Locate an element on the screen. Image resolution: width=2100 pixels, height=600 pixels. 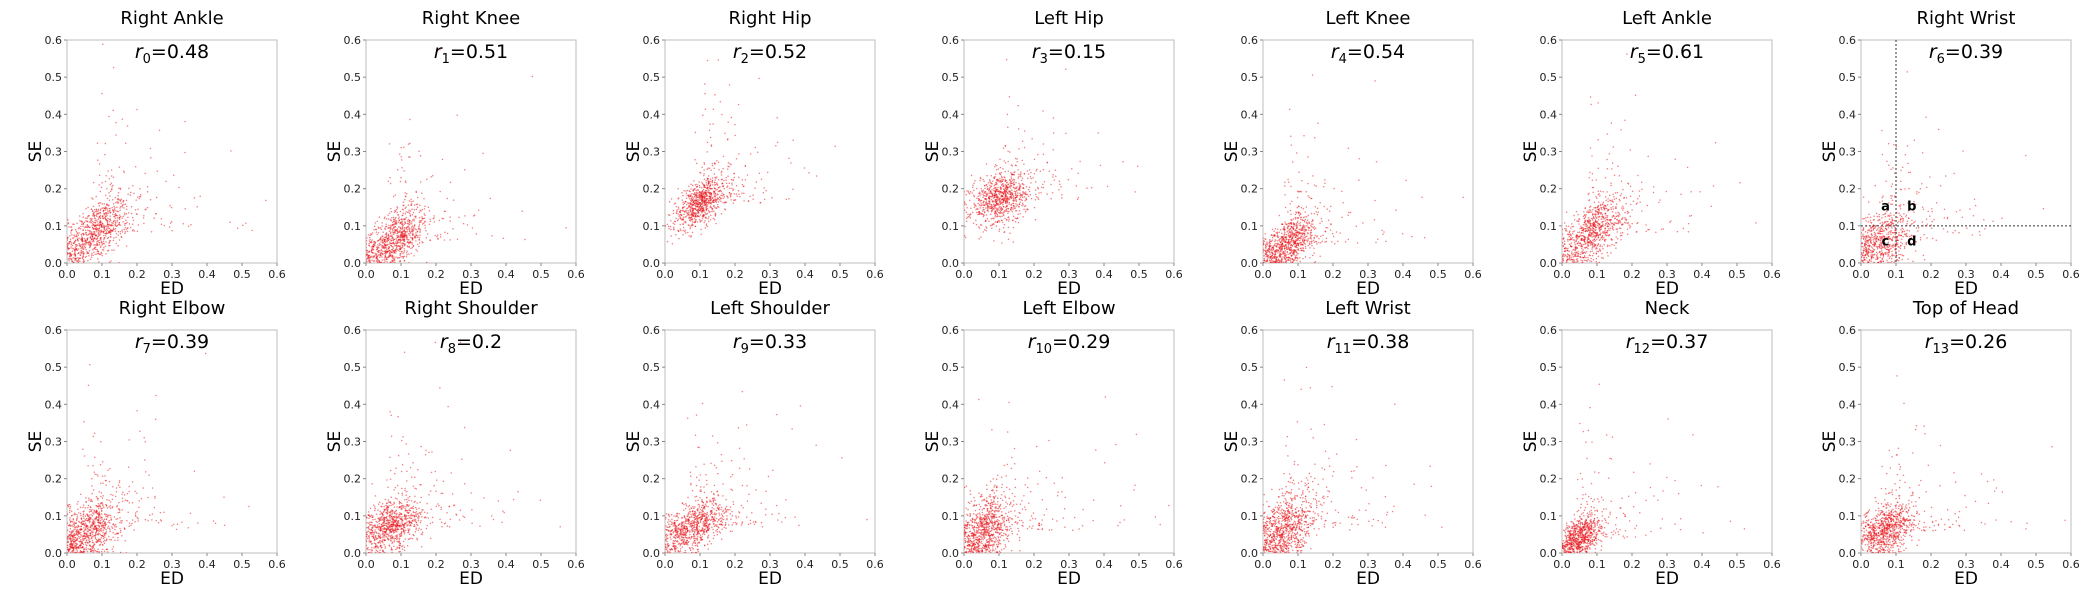
correlation-label: r4=0.54 is located at coordinates (1368, 54).